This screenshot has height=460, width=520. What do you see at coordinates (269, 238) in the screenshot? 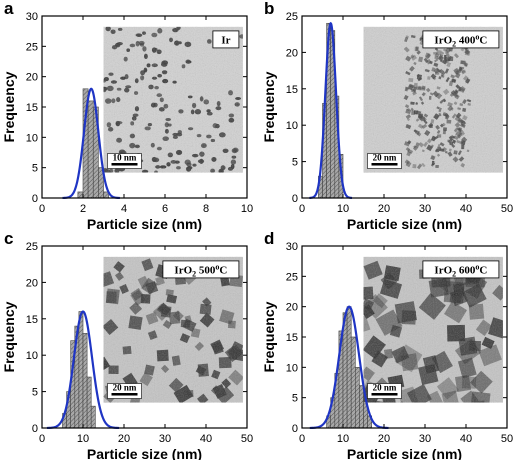
I see `panel-letter: d` at bounding box center [269, 238].